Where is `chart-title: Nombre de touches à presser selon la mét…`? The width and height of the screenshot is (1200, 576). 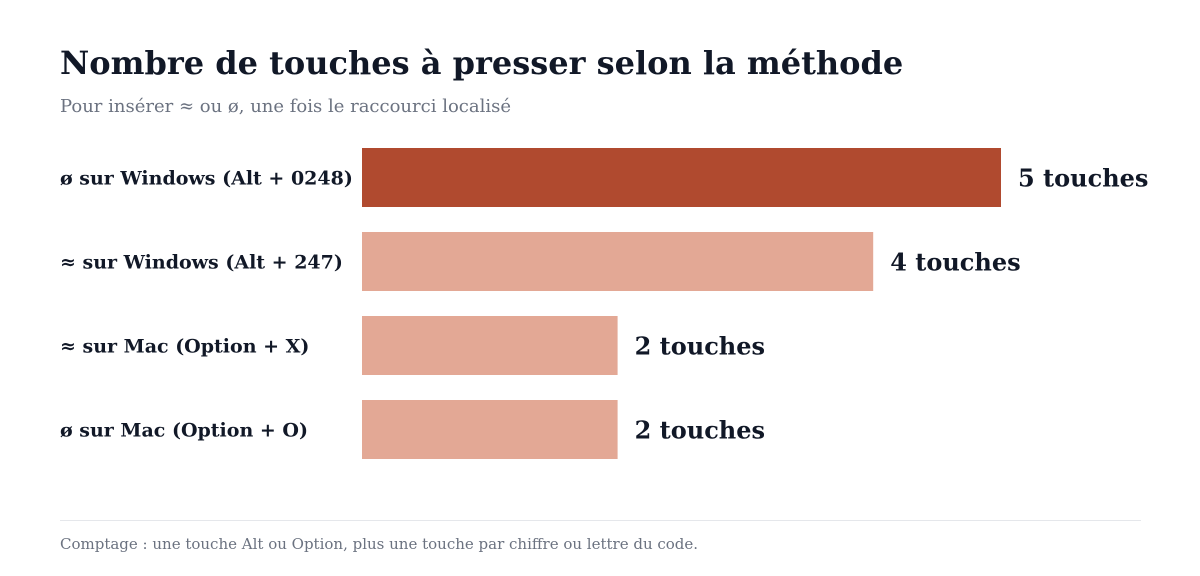 chart-title: Nombre de touches à presser selon la mét… is located at coordinates (482, 63).